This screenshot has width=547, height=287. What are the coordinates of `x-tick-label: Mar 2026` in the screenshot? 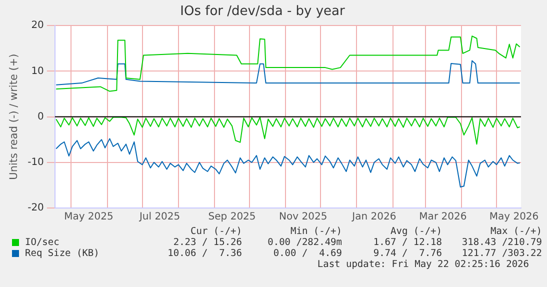 It's located at (443, 217).